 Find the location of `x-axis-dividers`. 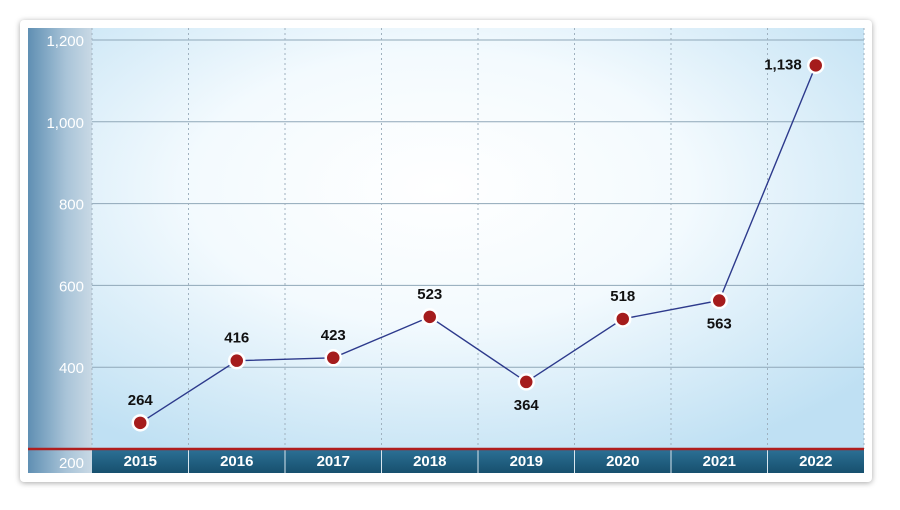

x-axis-dividers is located at coordinates (478, 461).